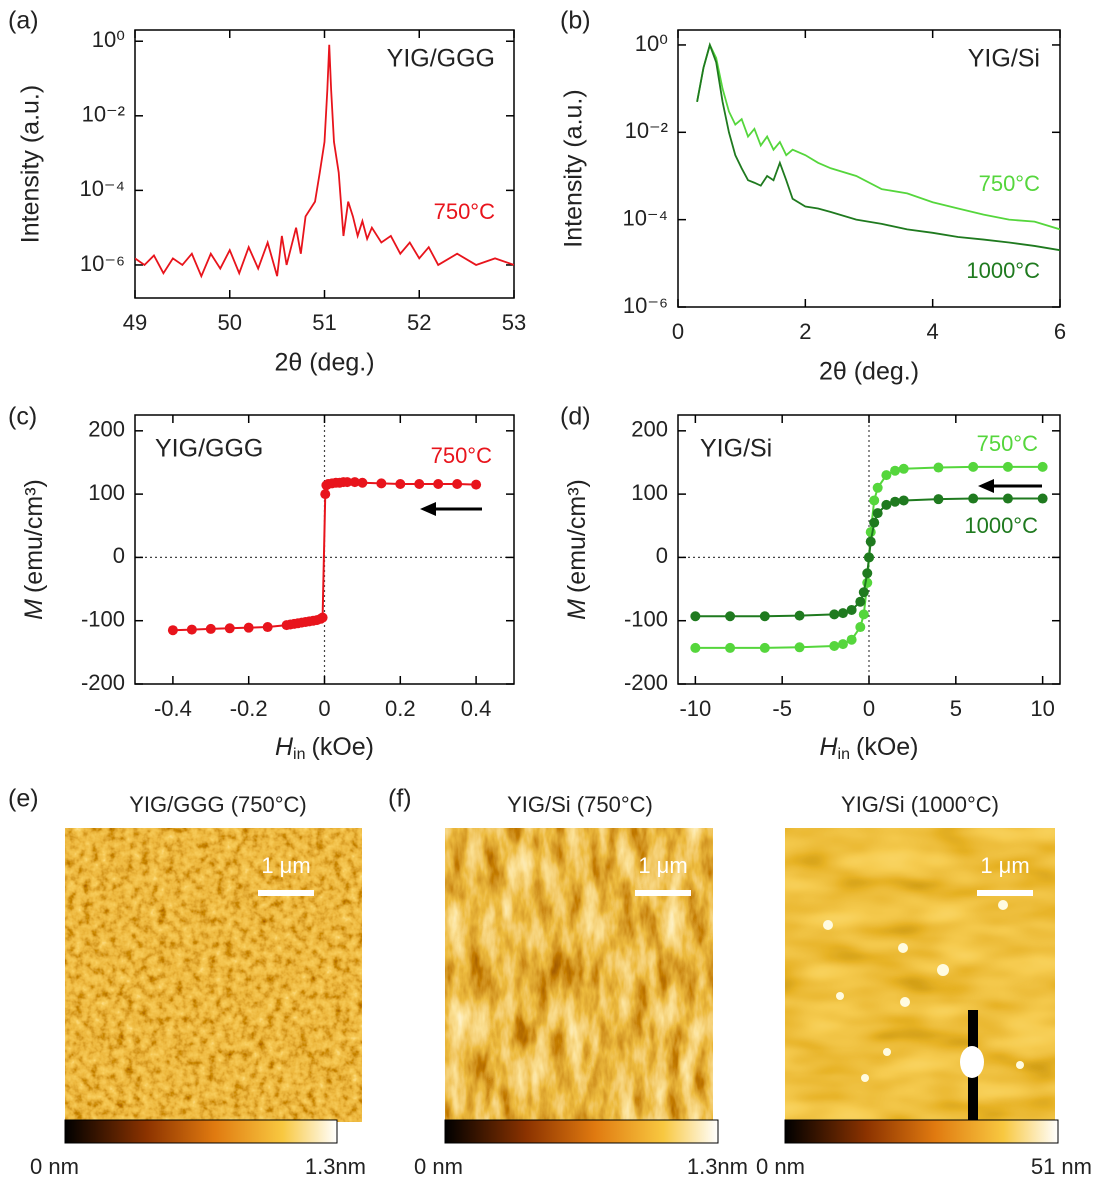  Describe the element at coordinates (22, 417) in the screenshot. I see `panel-letter: (c)` at that location.